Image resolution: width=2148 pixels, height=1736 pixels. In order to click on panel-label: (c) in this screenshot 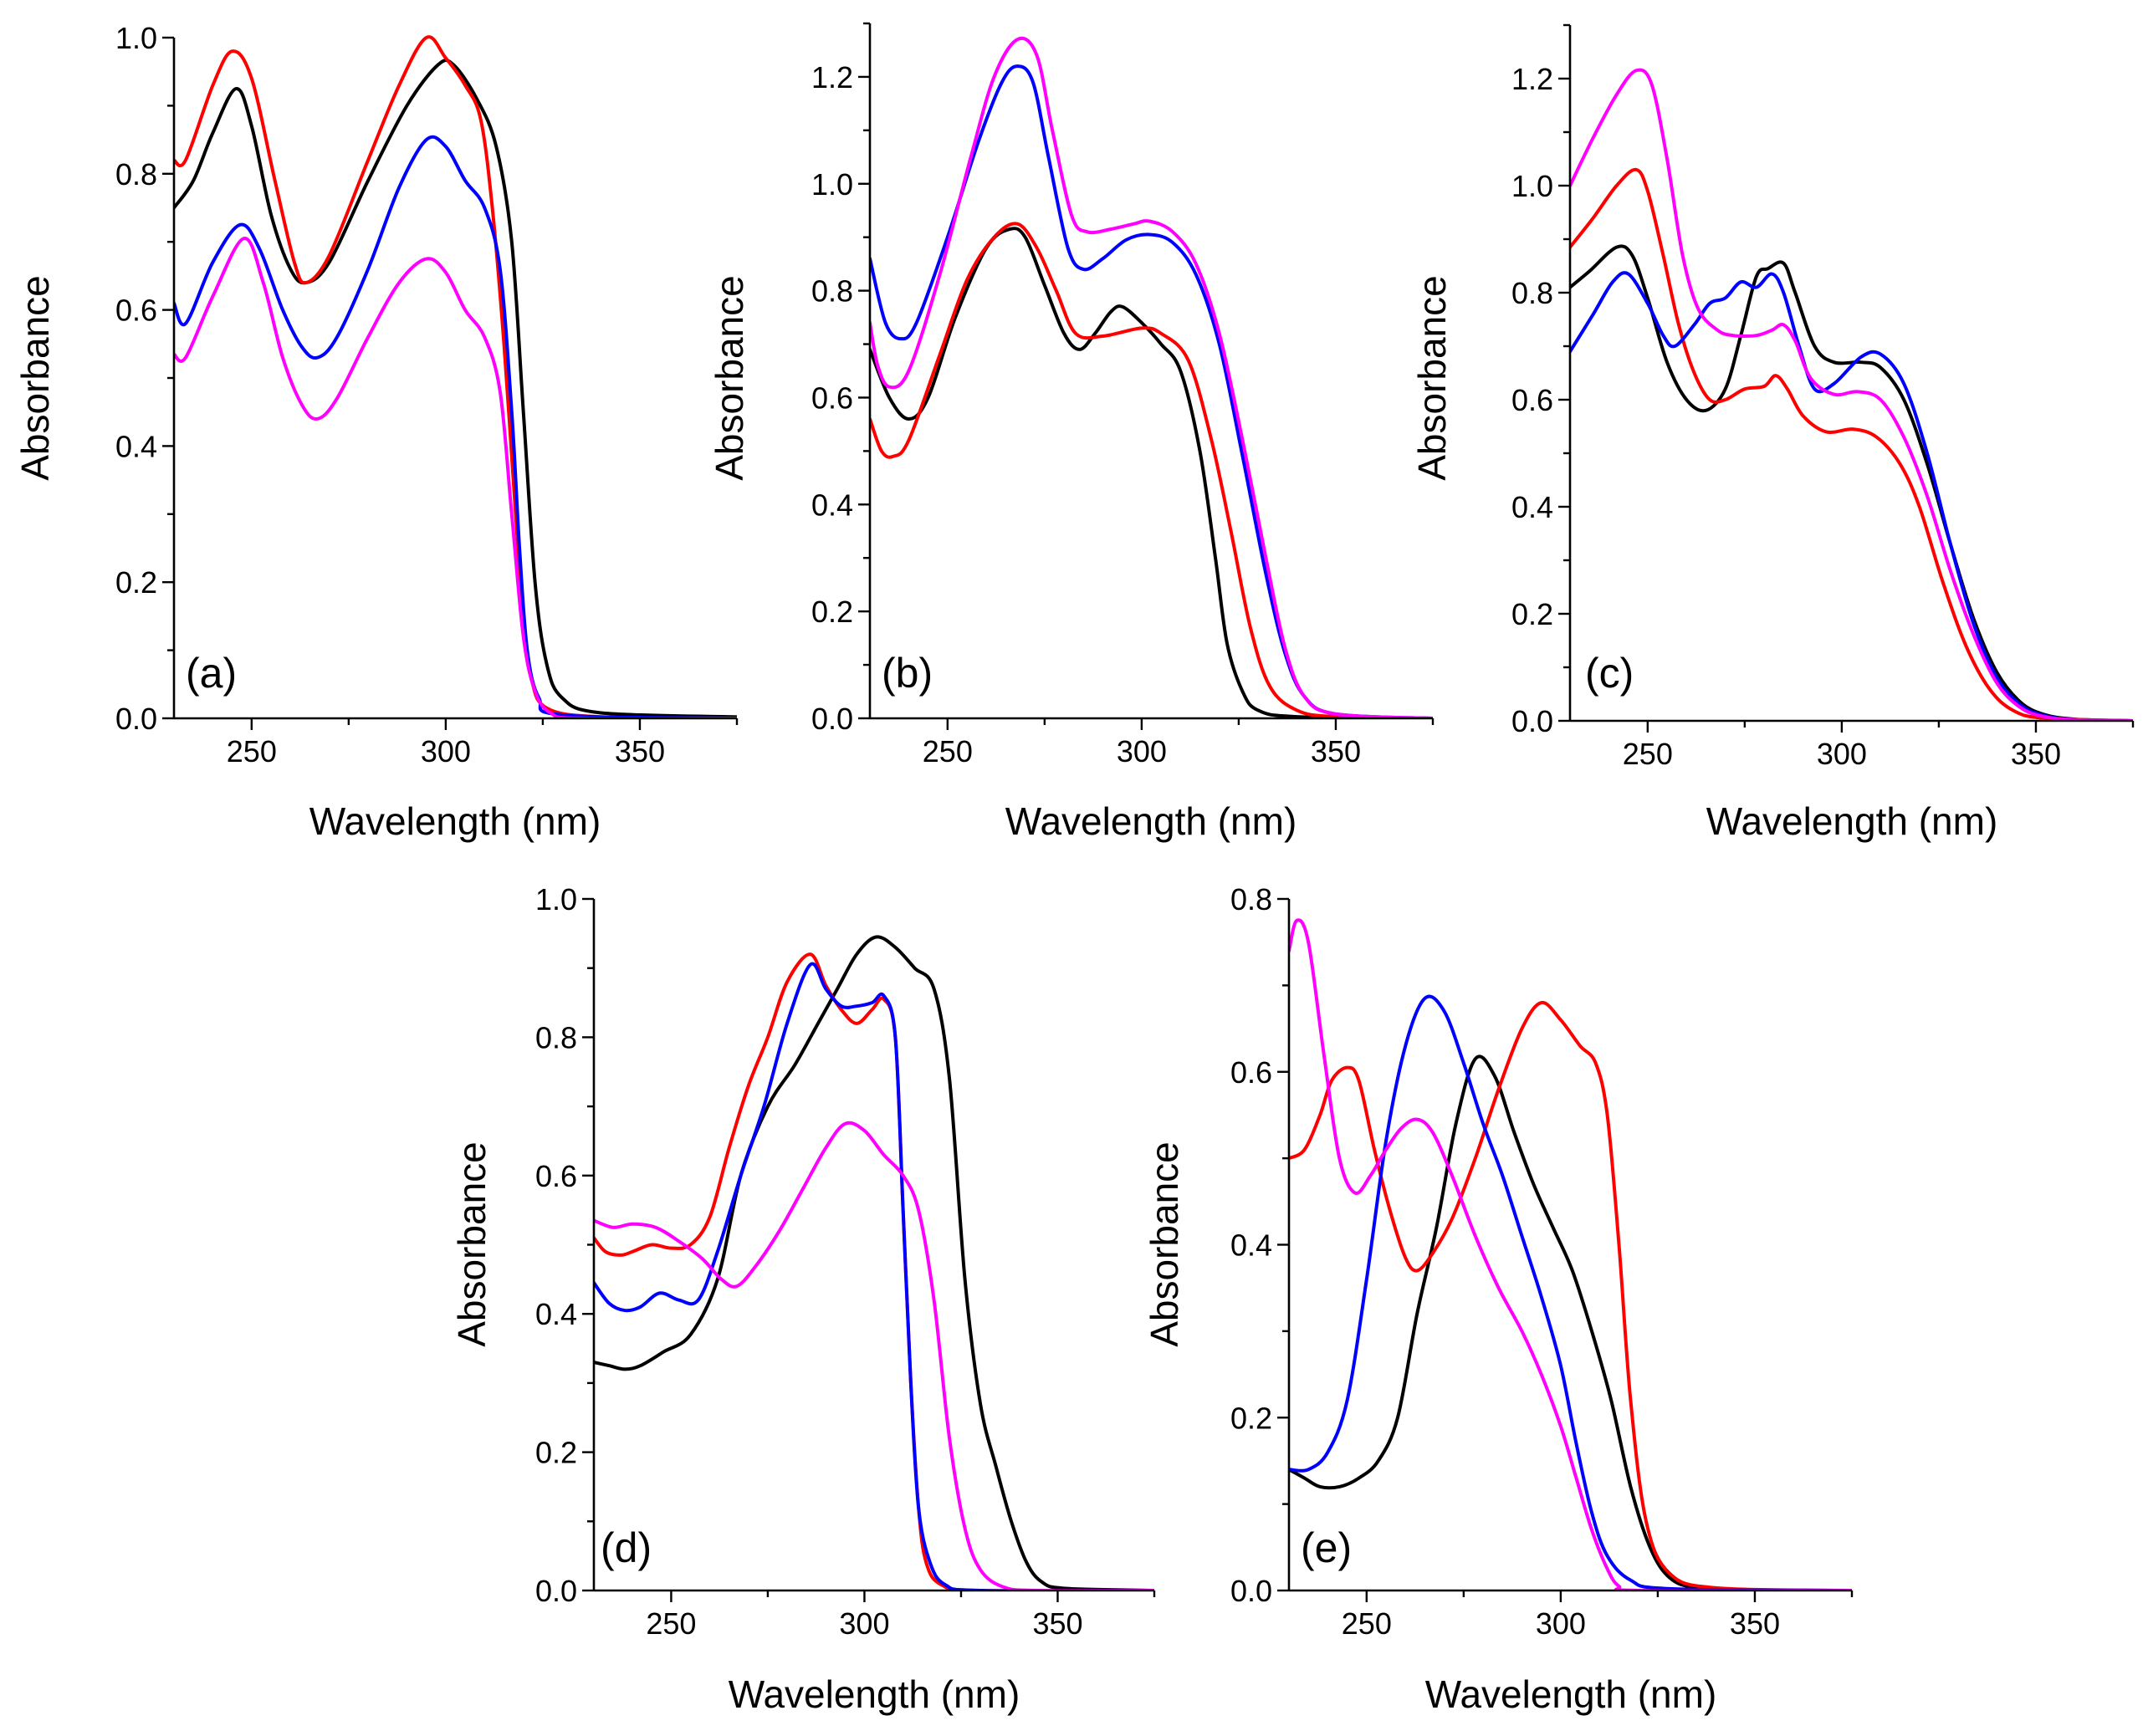, I will do `click(1609, 673)`.